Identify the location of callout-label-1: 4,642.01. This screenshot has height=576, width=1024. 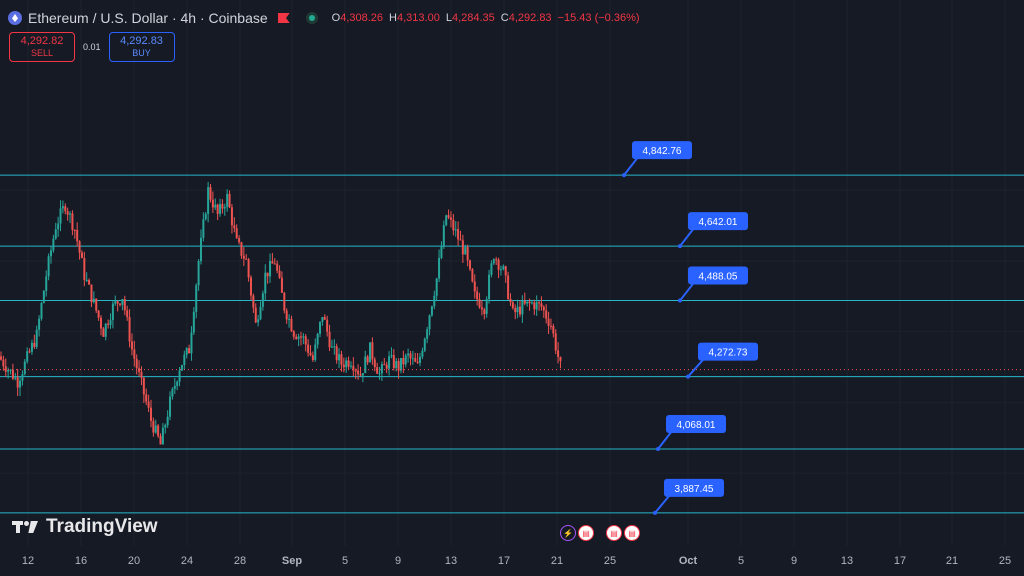
(718, 222).